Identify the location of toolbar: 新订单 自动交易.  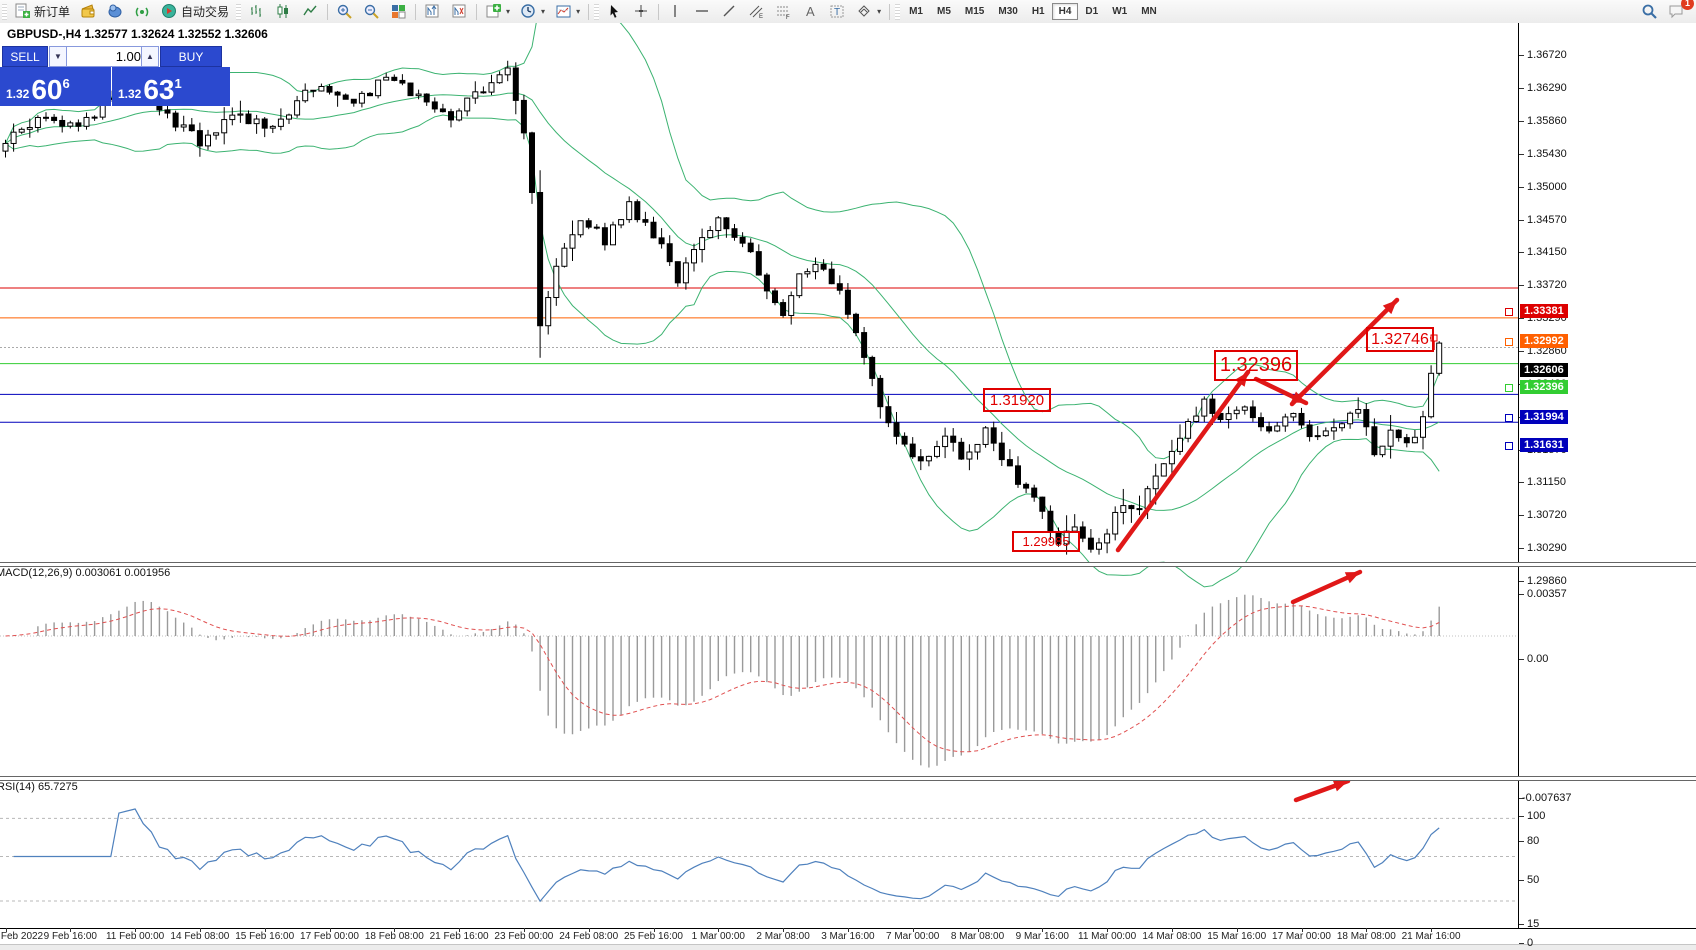
(848, 12).